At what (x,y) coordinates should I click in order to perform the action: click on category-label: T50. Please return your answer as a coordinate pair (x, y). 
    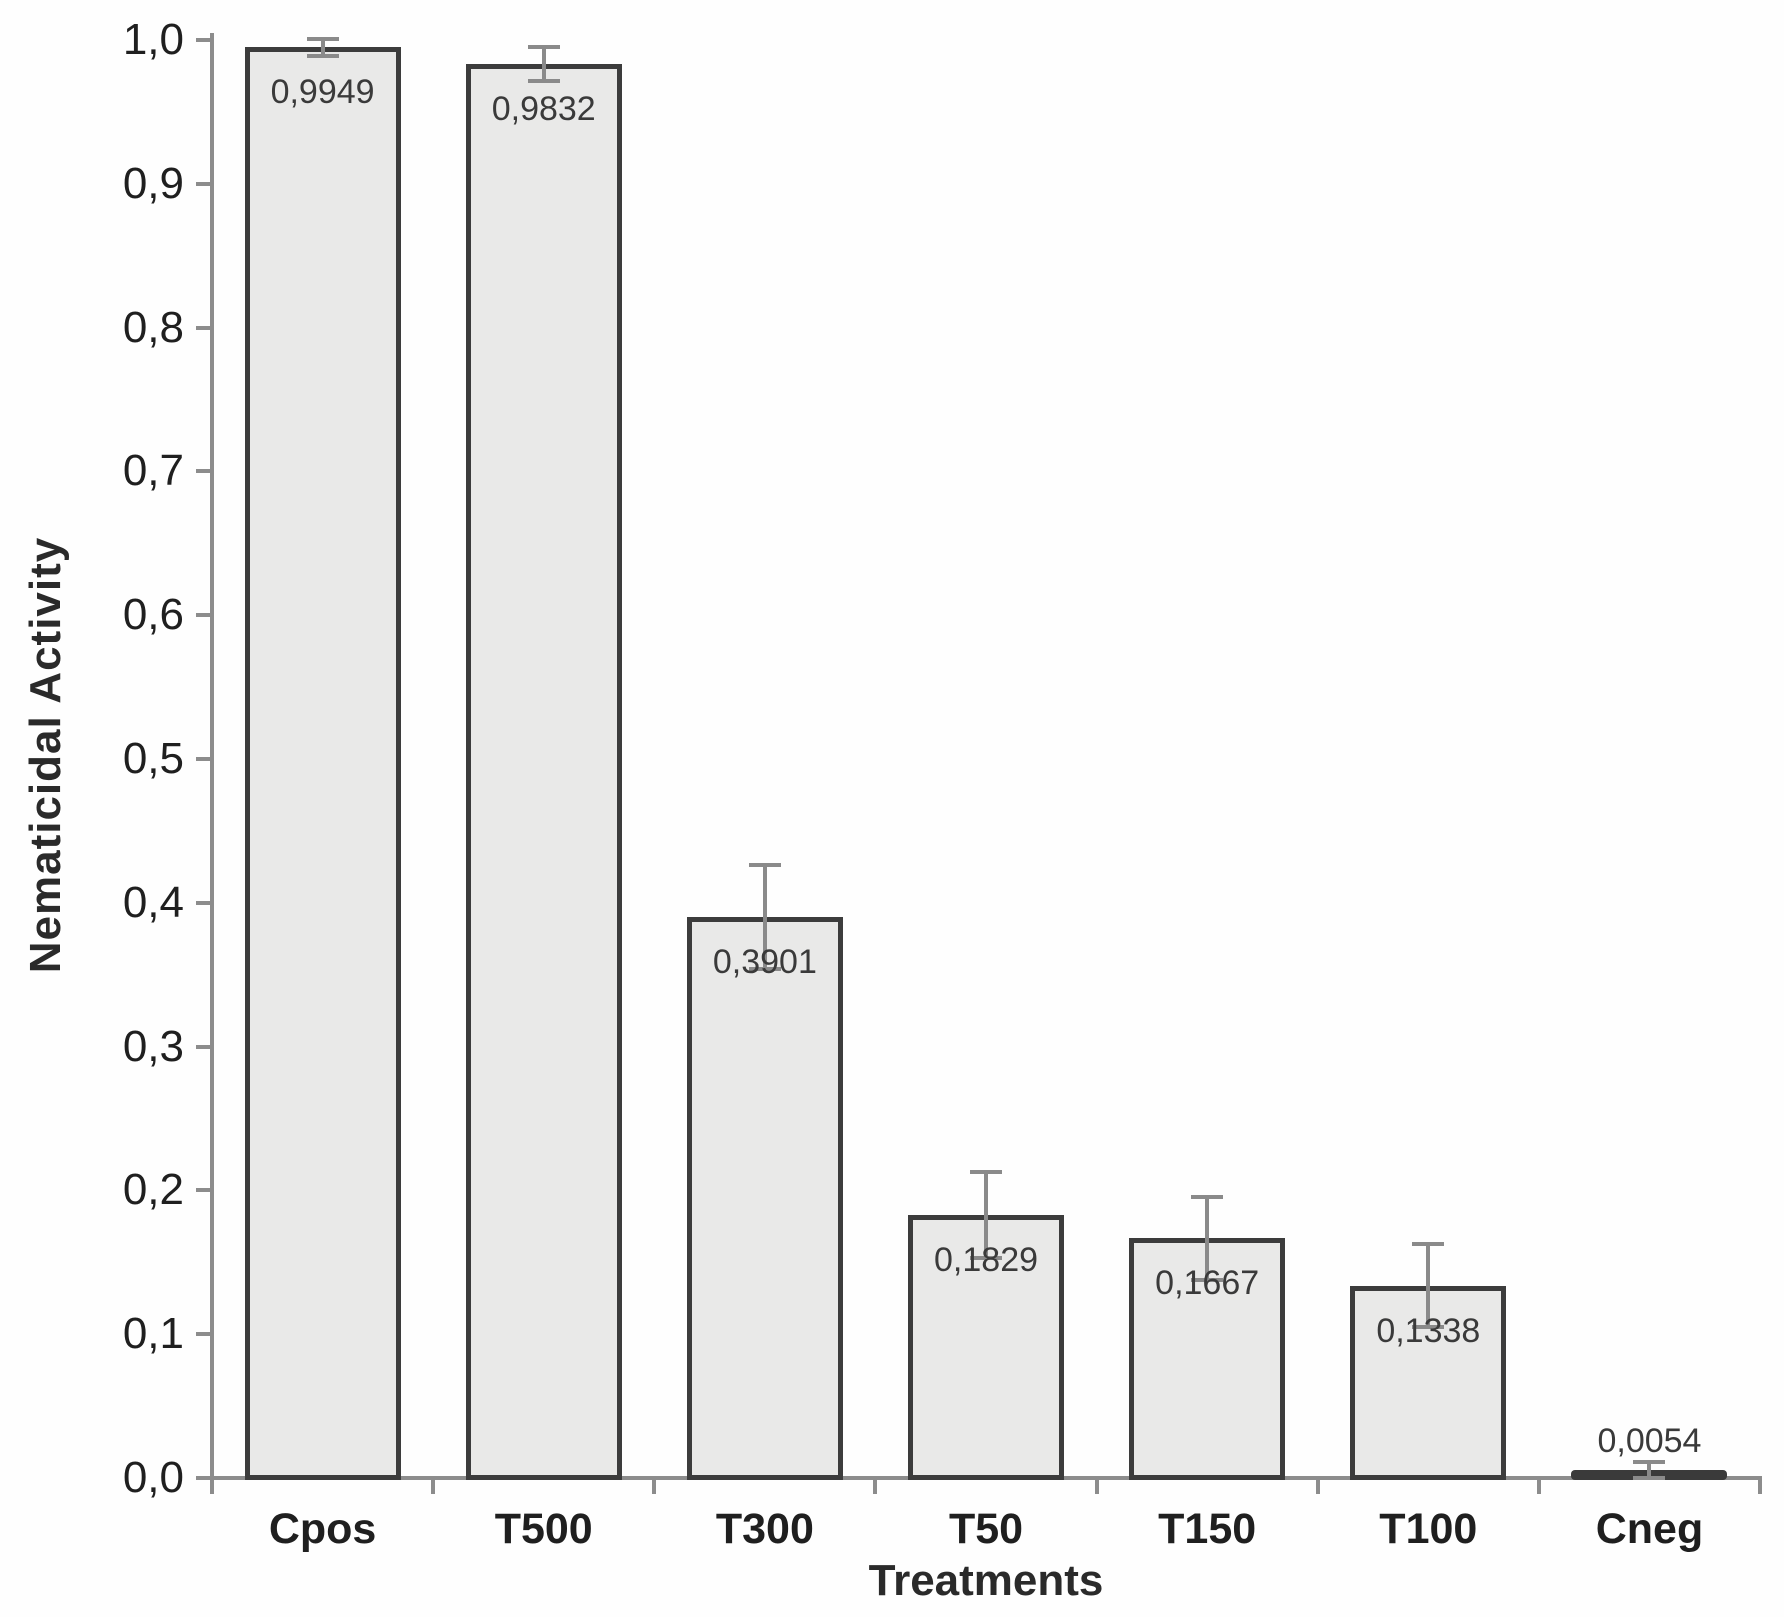
    Looking at the image, I should click on (986, 1529).